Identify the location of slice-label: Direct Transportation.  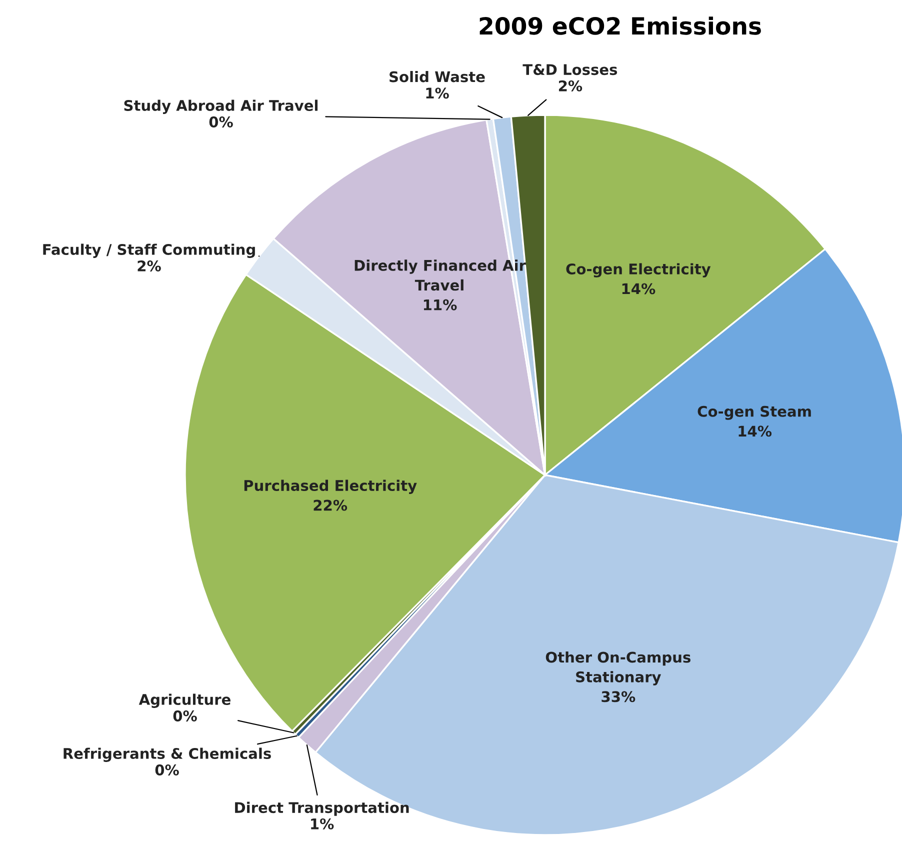
(322, 809).